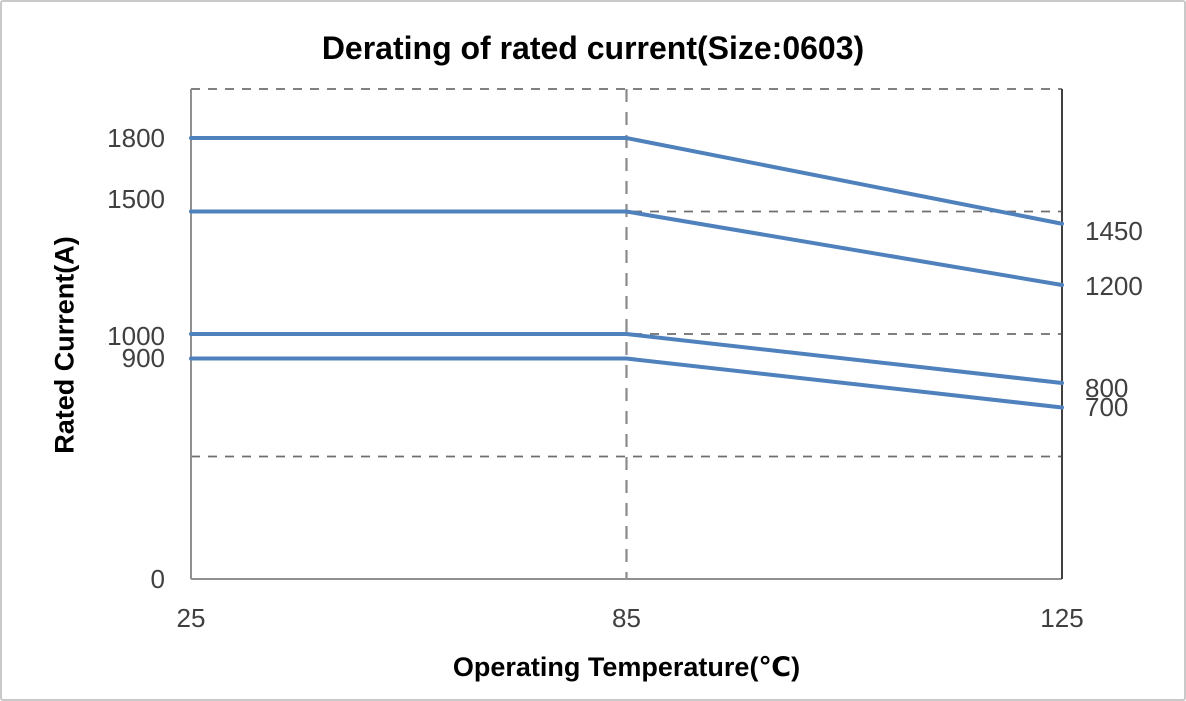  What do you see at coordinates (1062, 618) in the screenshot?
I see `x-tick-125: 125` at bounding box center [1062, 618].